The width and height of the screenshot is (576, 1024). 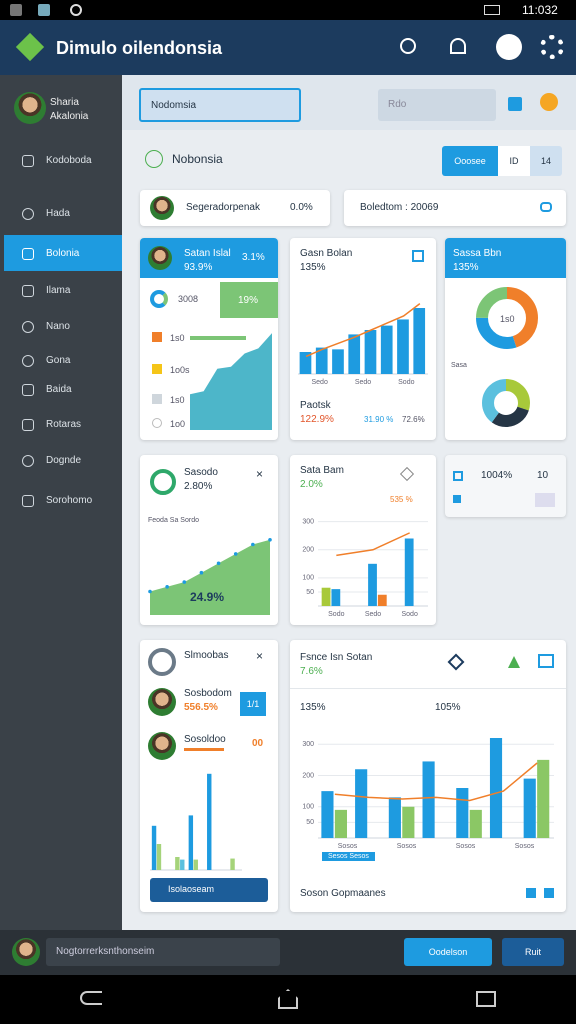 I want to click on menu-item: Ilama, so click(x=58, y=290).